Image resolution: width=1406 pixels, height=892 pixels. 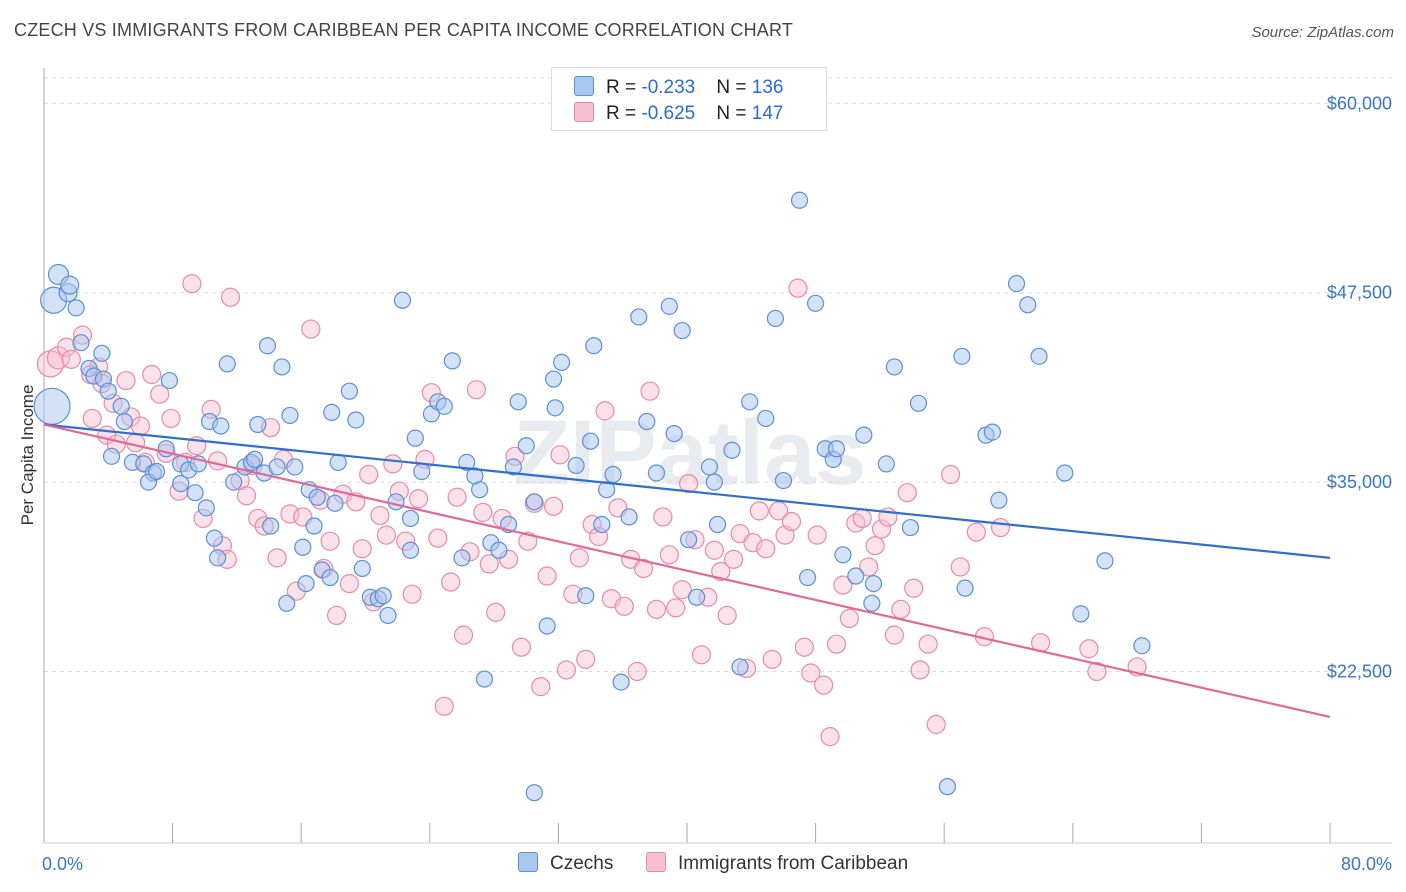 I want to click on czechs-legend-swatch, so click(x=528, y=862).